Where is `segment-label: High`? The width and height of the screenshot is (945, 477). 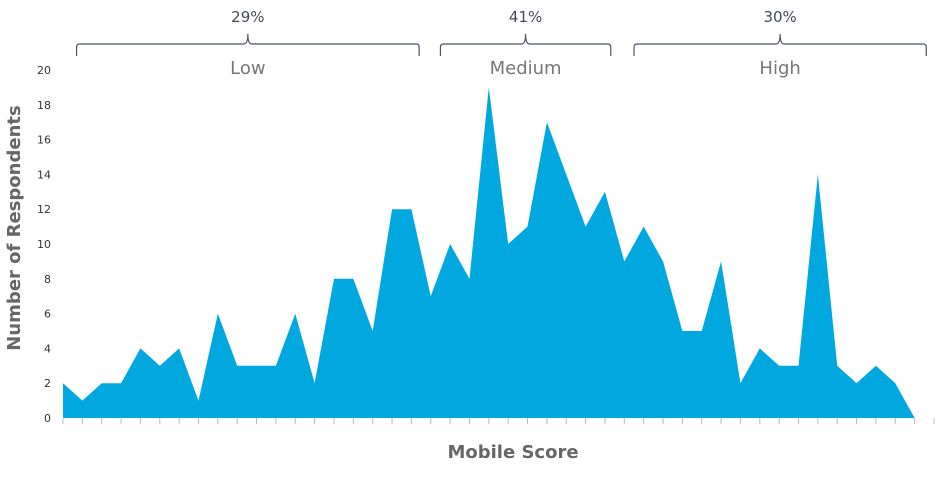 segment-label: High is located at coordinates (779, 68).